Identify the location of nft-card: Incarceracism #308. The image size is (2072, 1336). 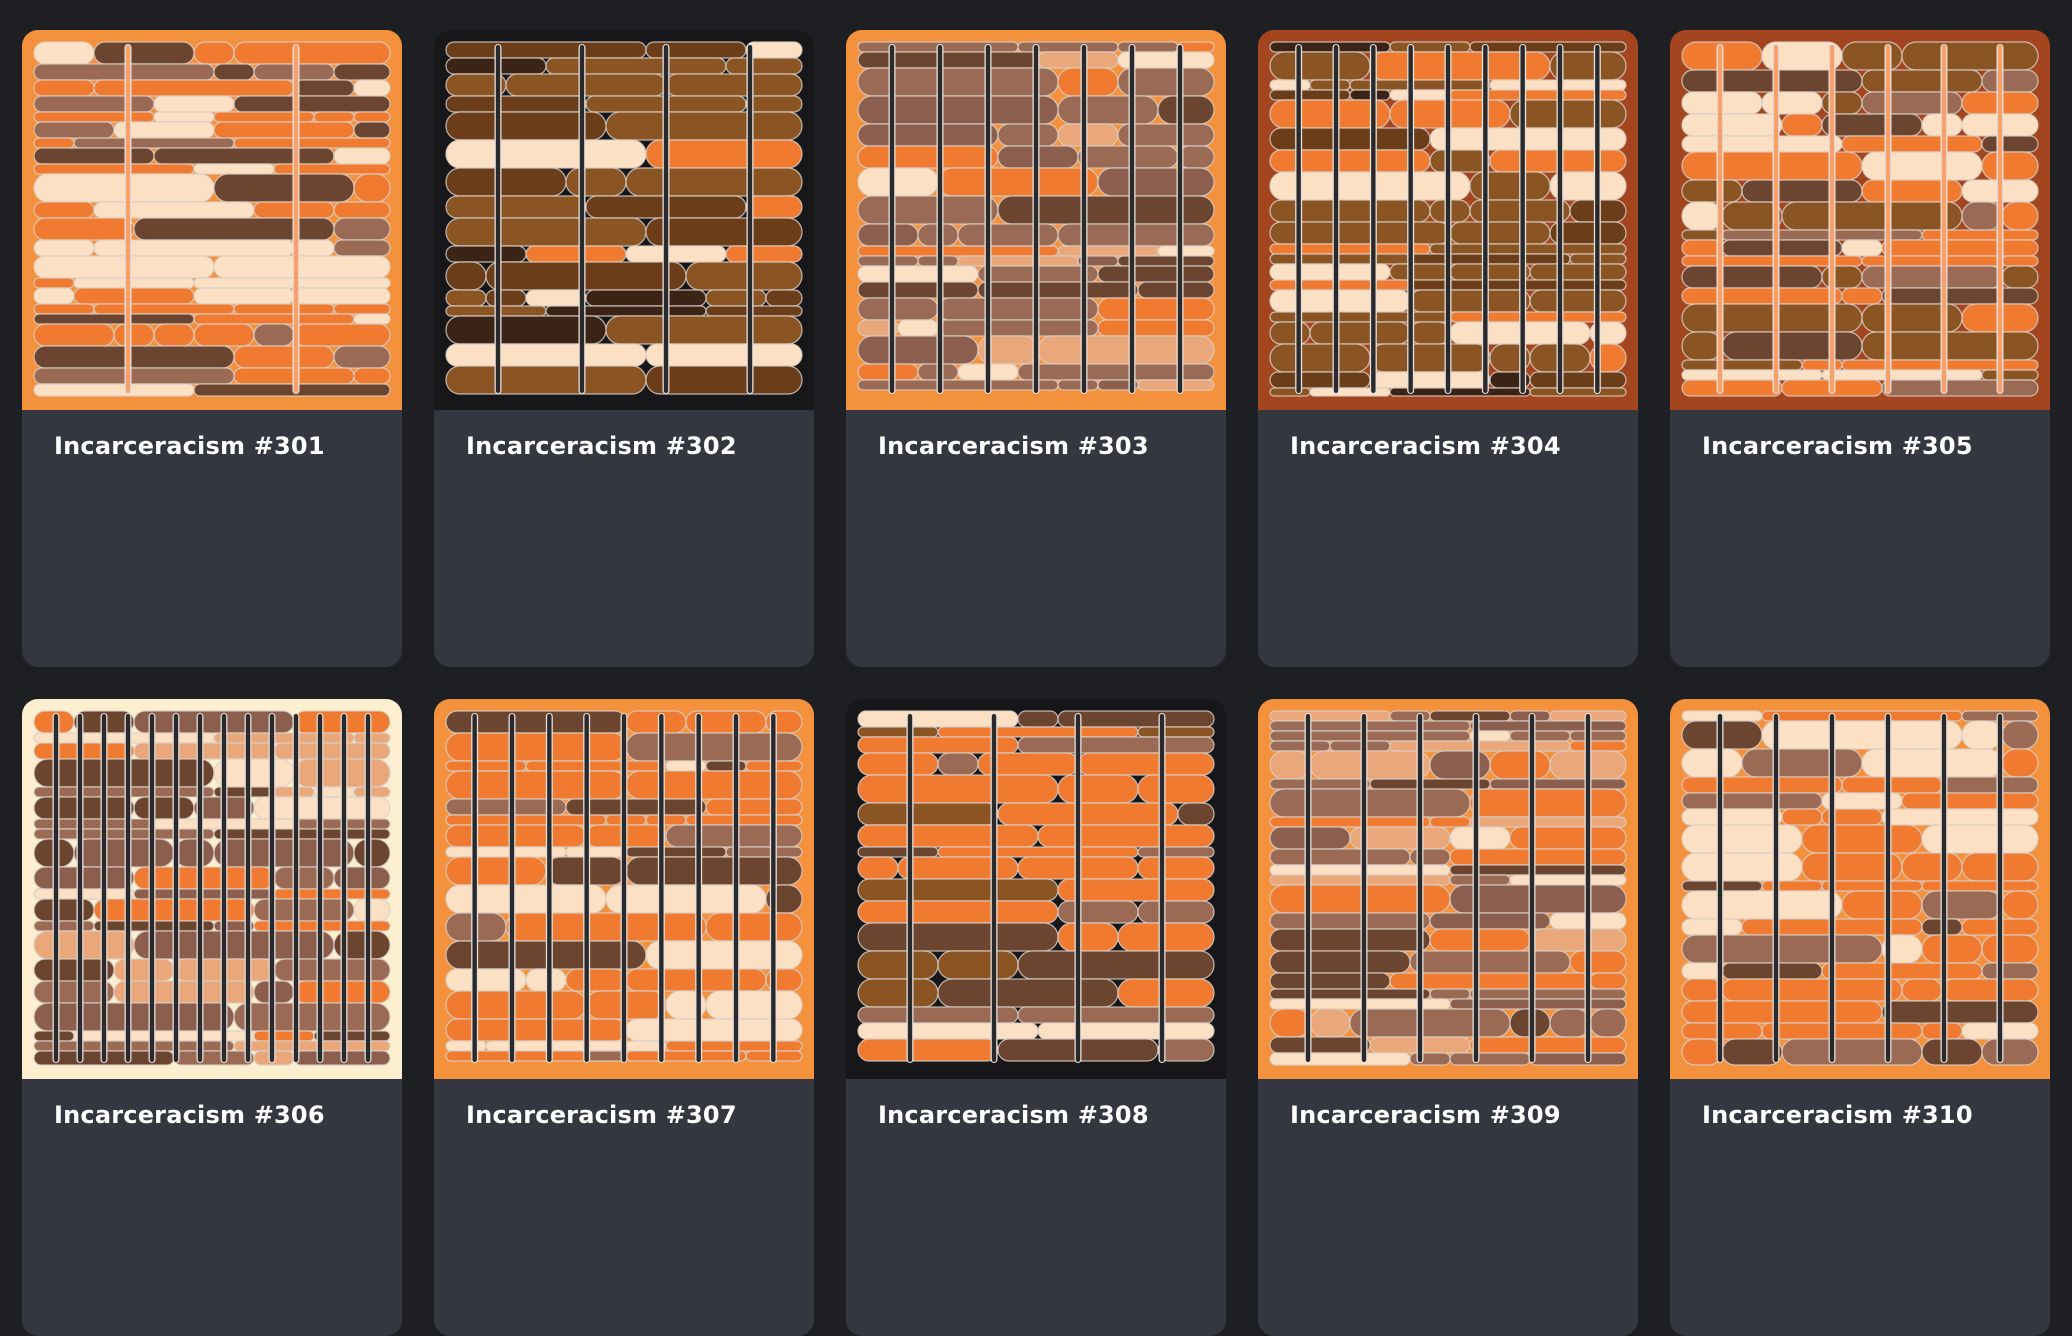
(1036, 1017).